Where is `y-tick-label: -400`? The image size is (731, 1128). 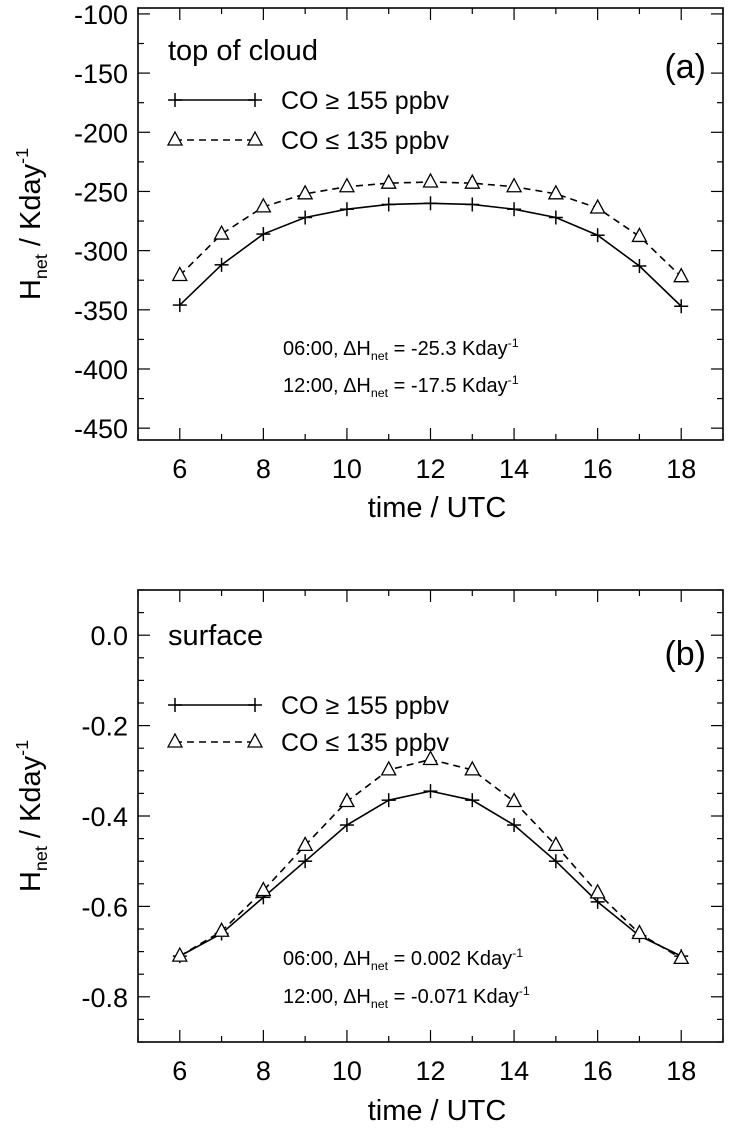
y-tick-label: -400 is located at coordinates (101, 370).